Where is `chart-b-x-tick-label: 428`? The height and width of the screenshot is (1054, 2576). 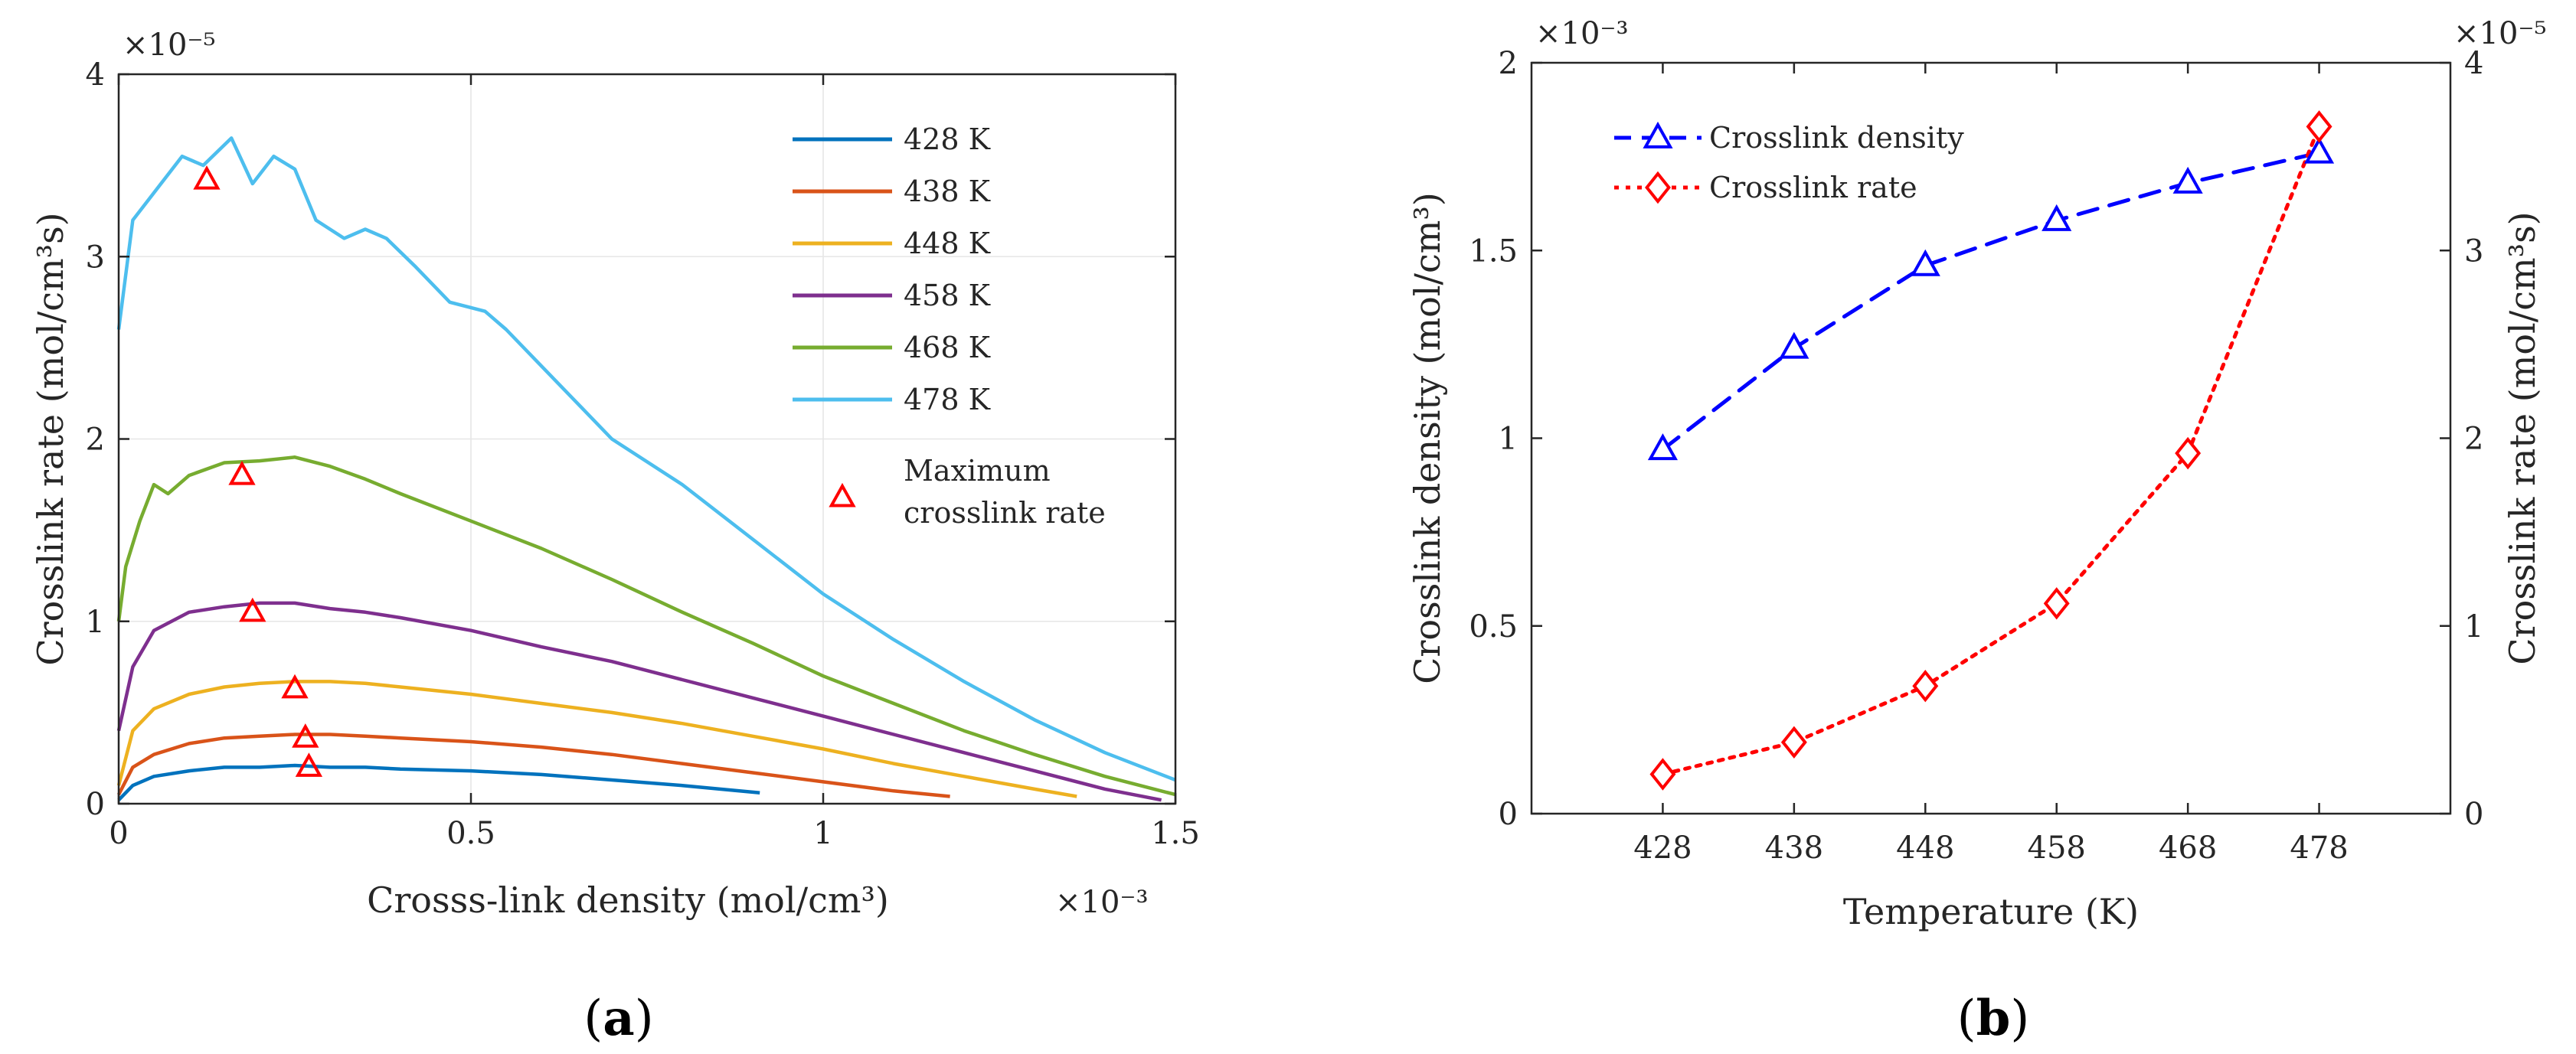 chart-b-x-tick-label: 428 is located at coordinates (1662, 848).